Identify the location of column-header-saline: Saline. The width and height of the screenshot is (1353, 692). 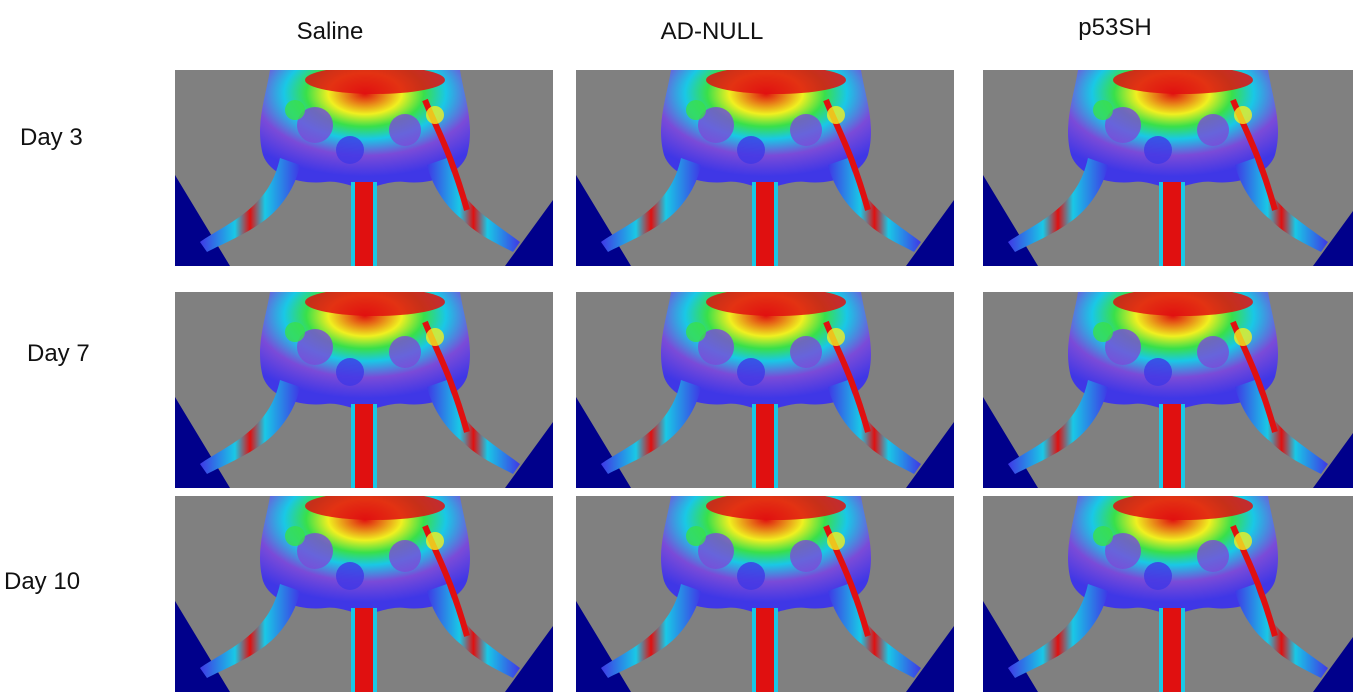
(330, 31).